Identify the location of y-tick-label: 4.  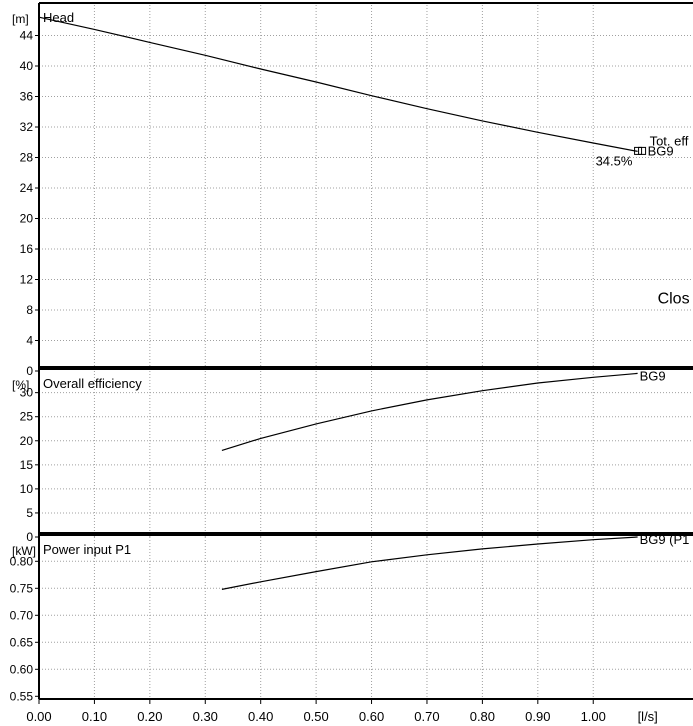
(29, 341).